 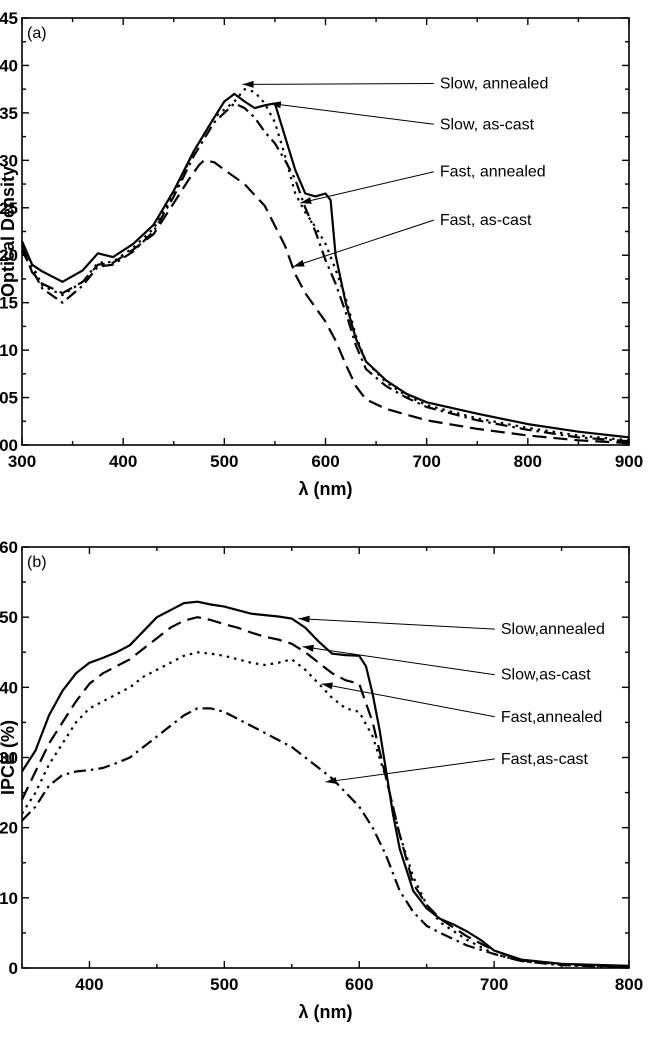 I want to click on y-tick-label: 0, so click(x=13, y=968).